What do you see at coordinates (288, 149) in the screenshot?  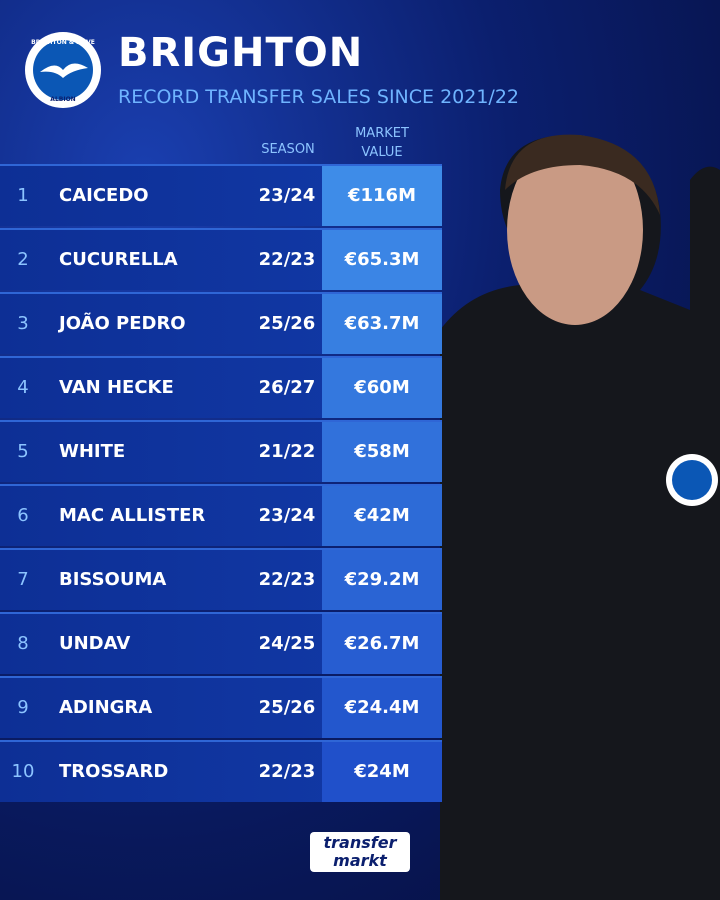 I see `column-header: SEASON` at bounding box center [288, 149].